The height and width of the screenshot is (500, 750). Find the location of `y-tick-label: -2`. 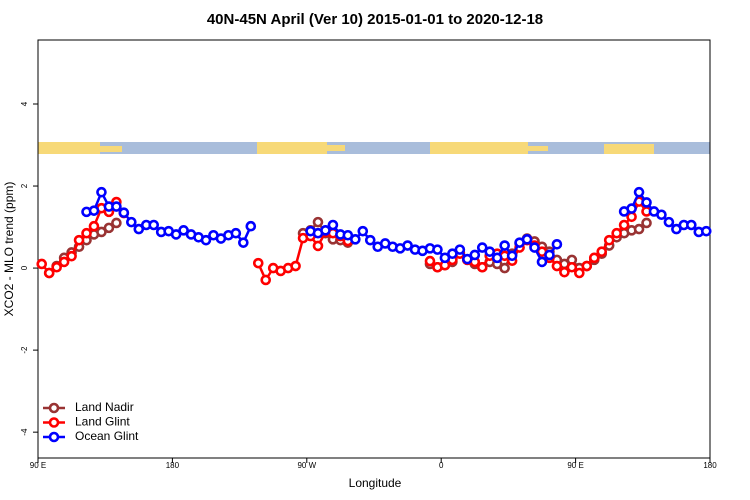

y-tick-label: -2 is located at coordinates (24, 350).